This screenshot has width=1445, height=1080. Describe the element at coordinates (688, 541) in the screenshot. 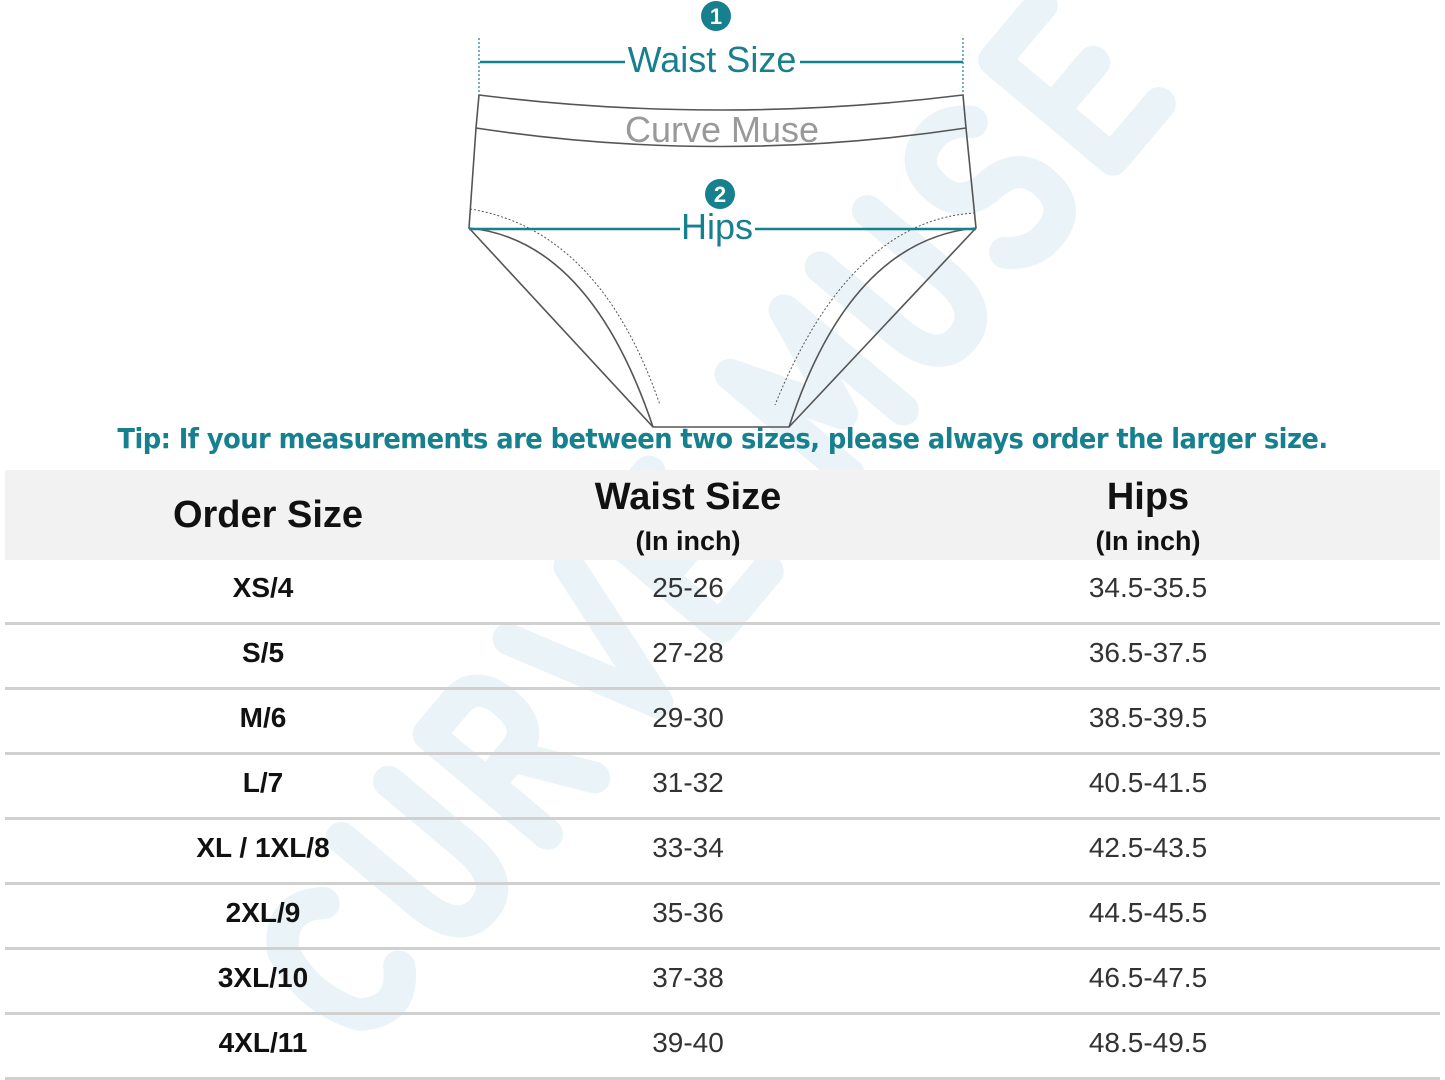

I see `header-waist-unit: (In inch)` at that location.